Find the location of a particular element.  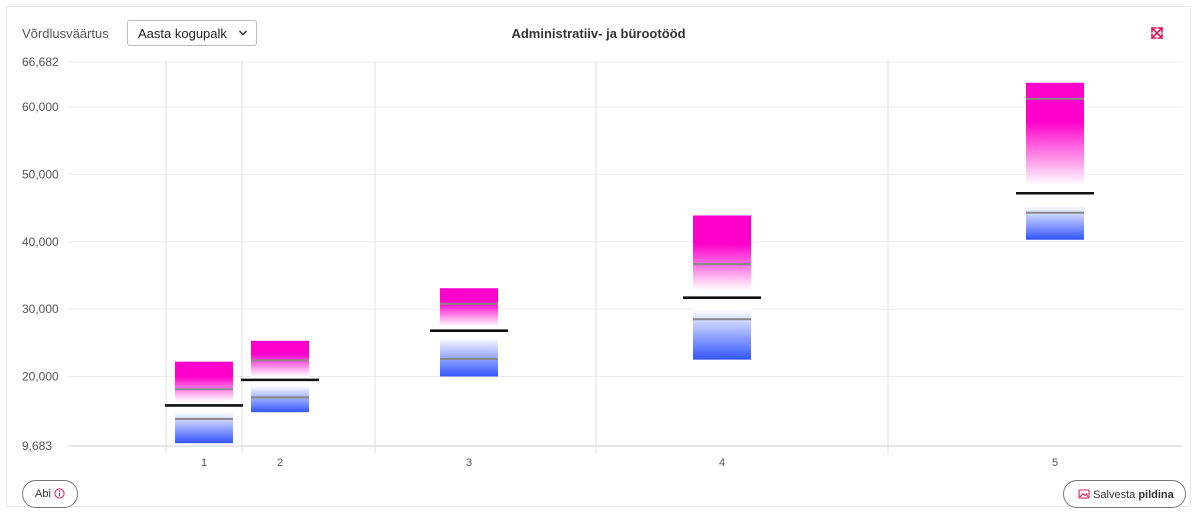

y-tick-label: 60,000 is located at coordinates (40, 107).